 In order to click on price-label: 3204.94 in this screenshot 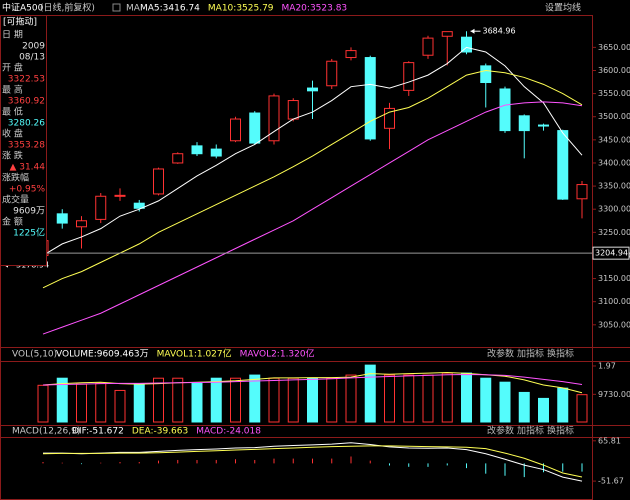, I will do `click(611, 253)`.